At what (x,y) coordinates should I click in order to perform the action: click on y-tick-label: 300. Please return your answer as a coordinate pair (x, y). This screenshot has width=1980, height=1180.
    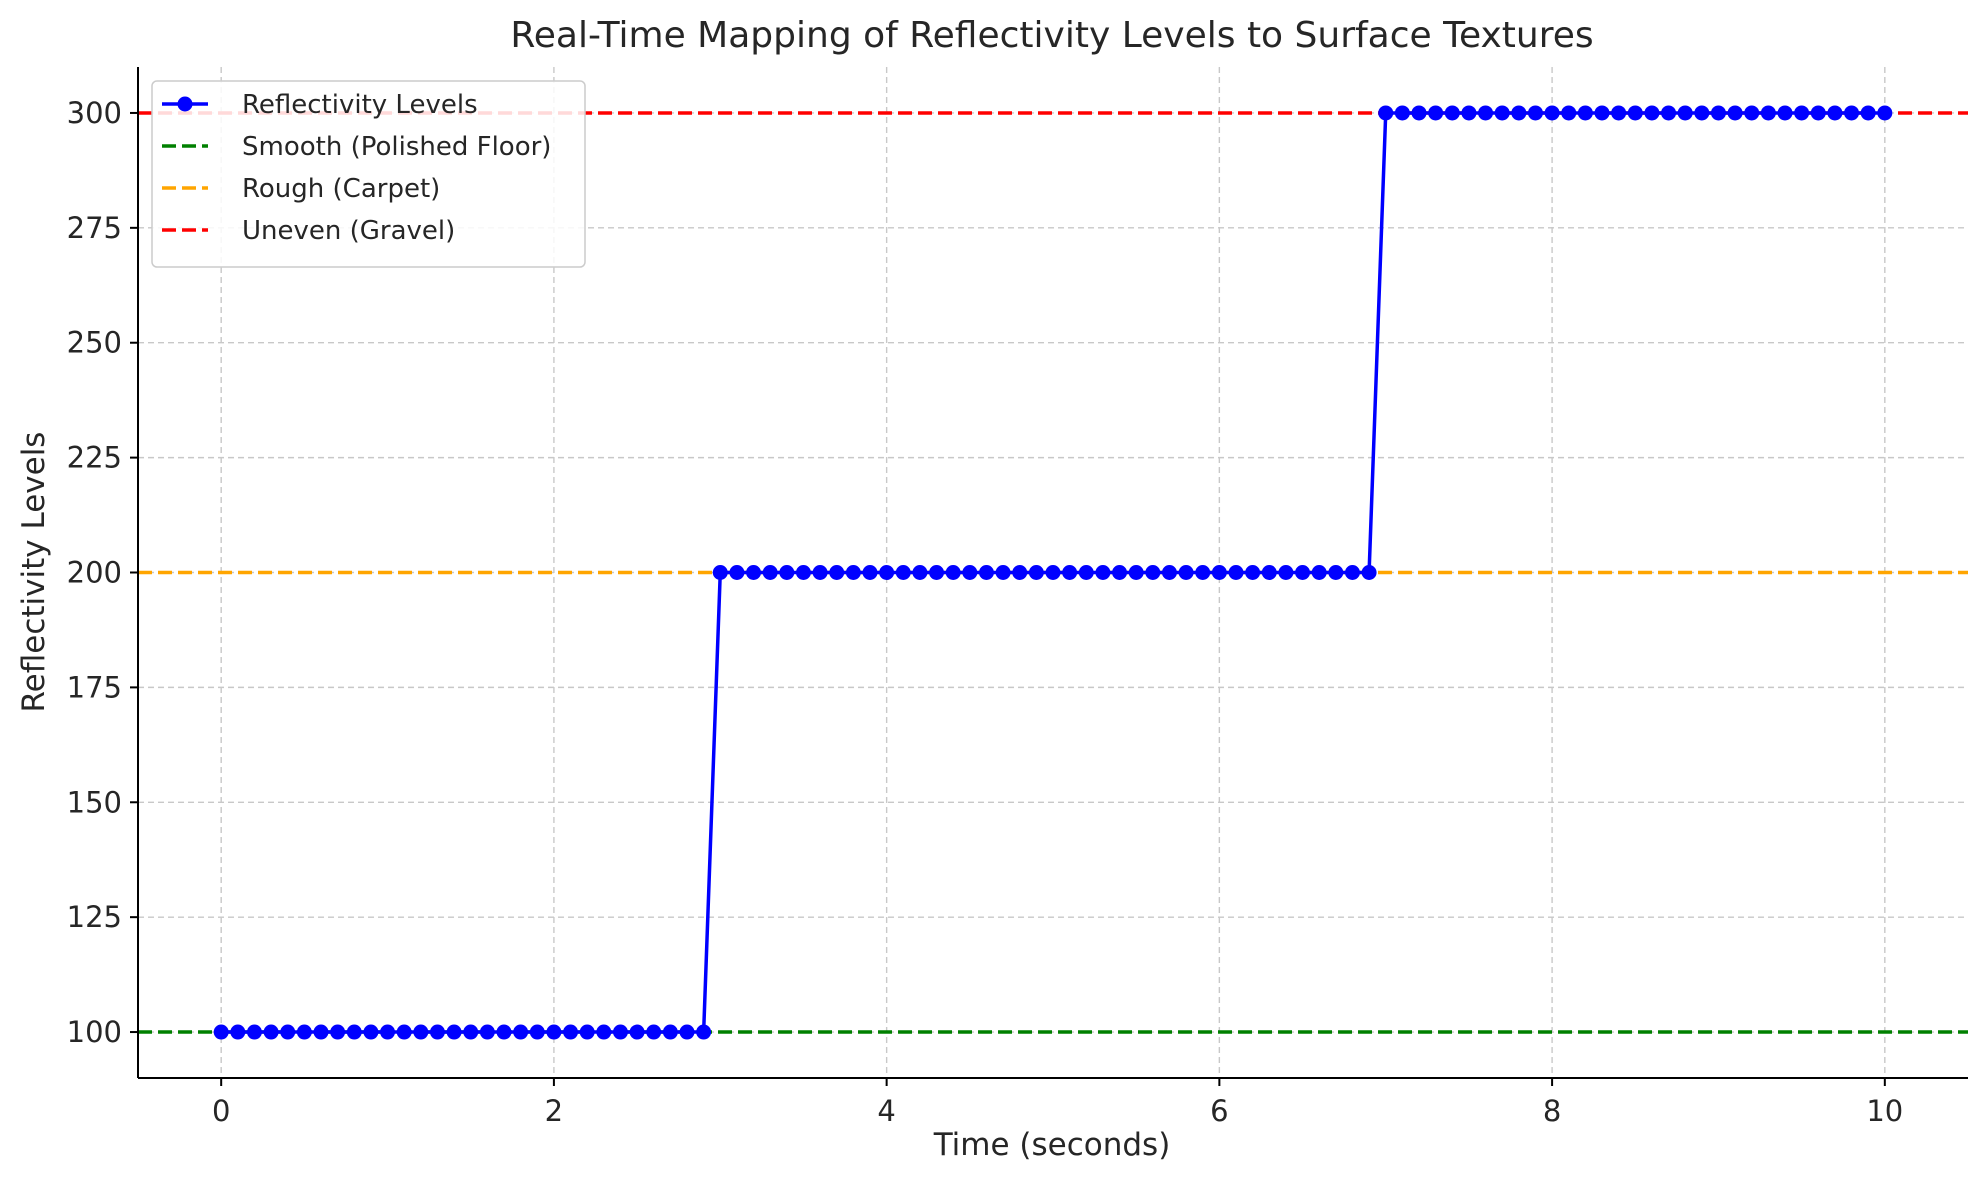
    Looking at the image, I should click on (94, 113).